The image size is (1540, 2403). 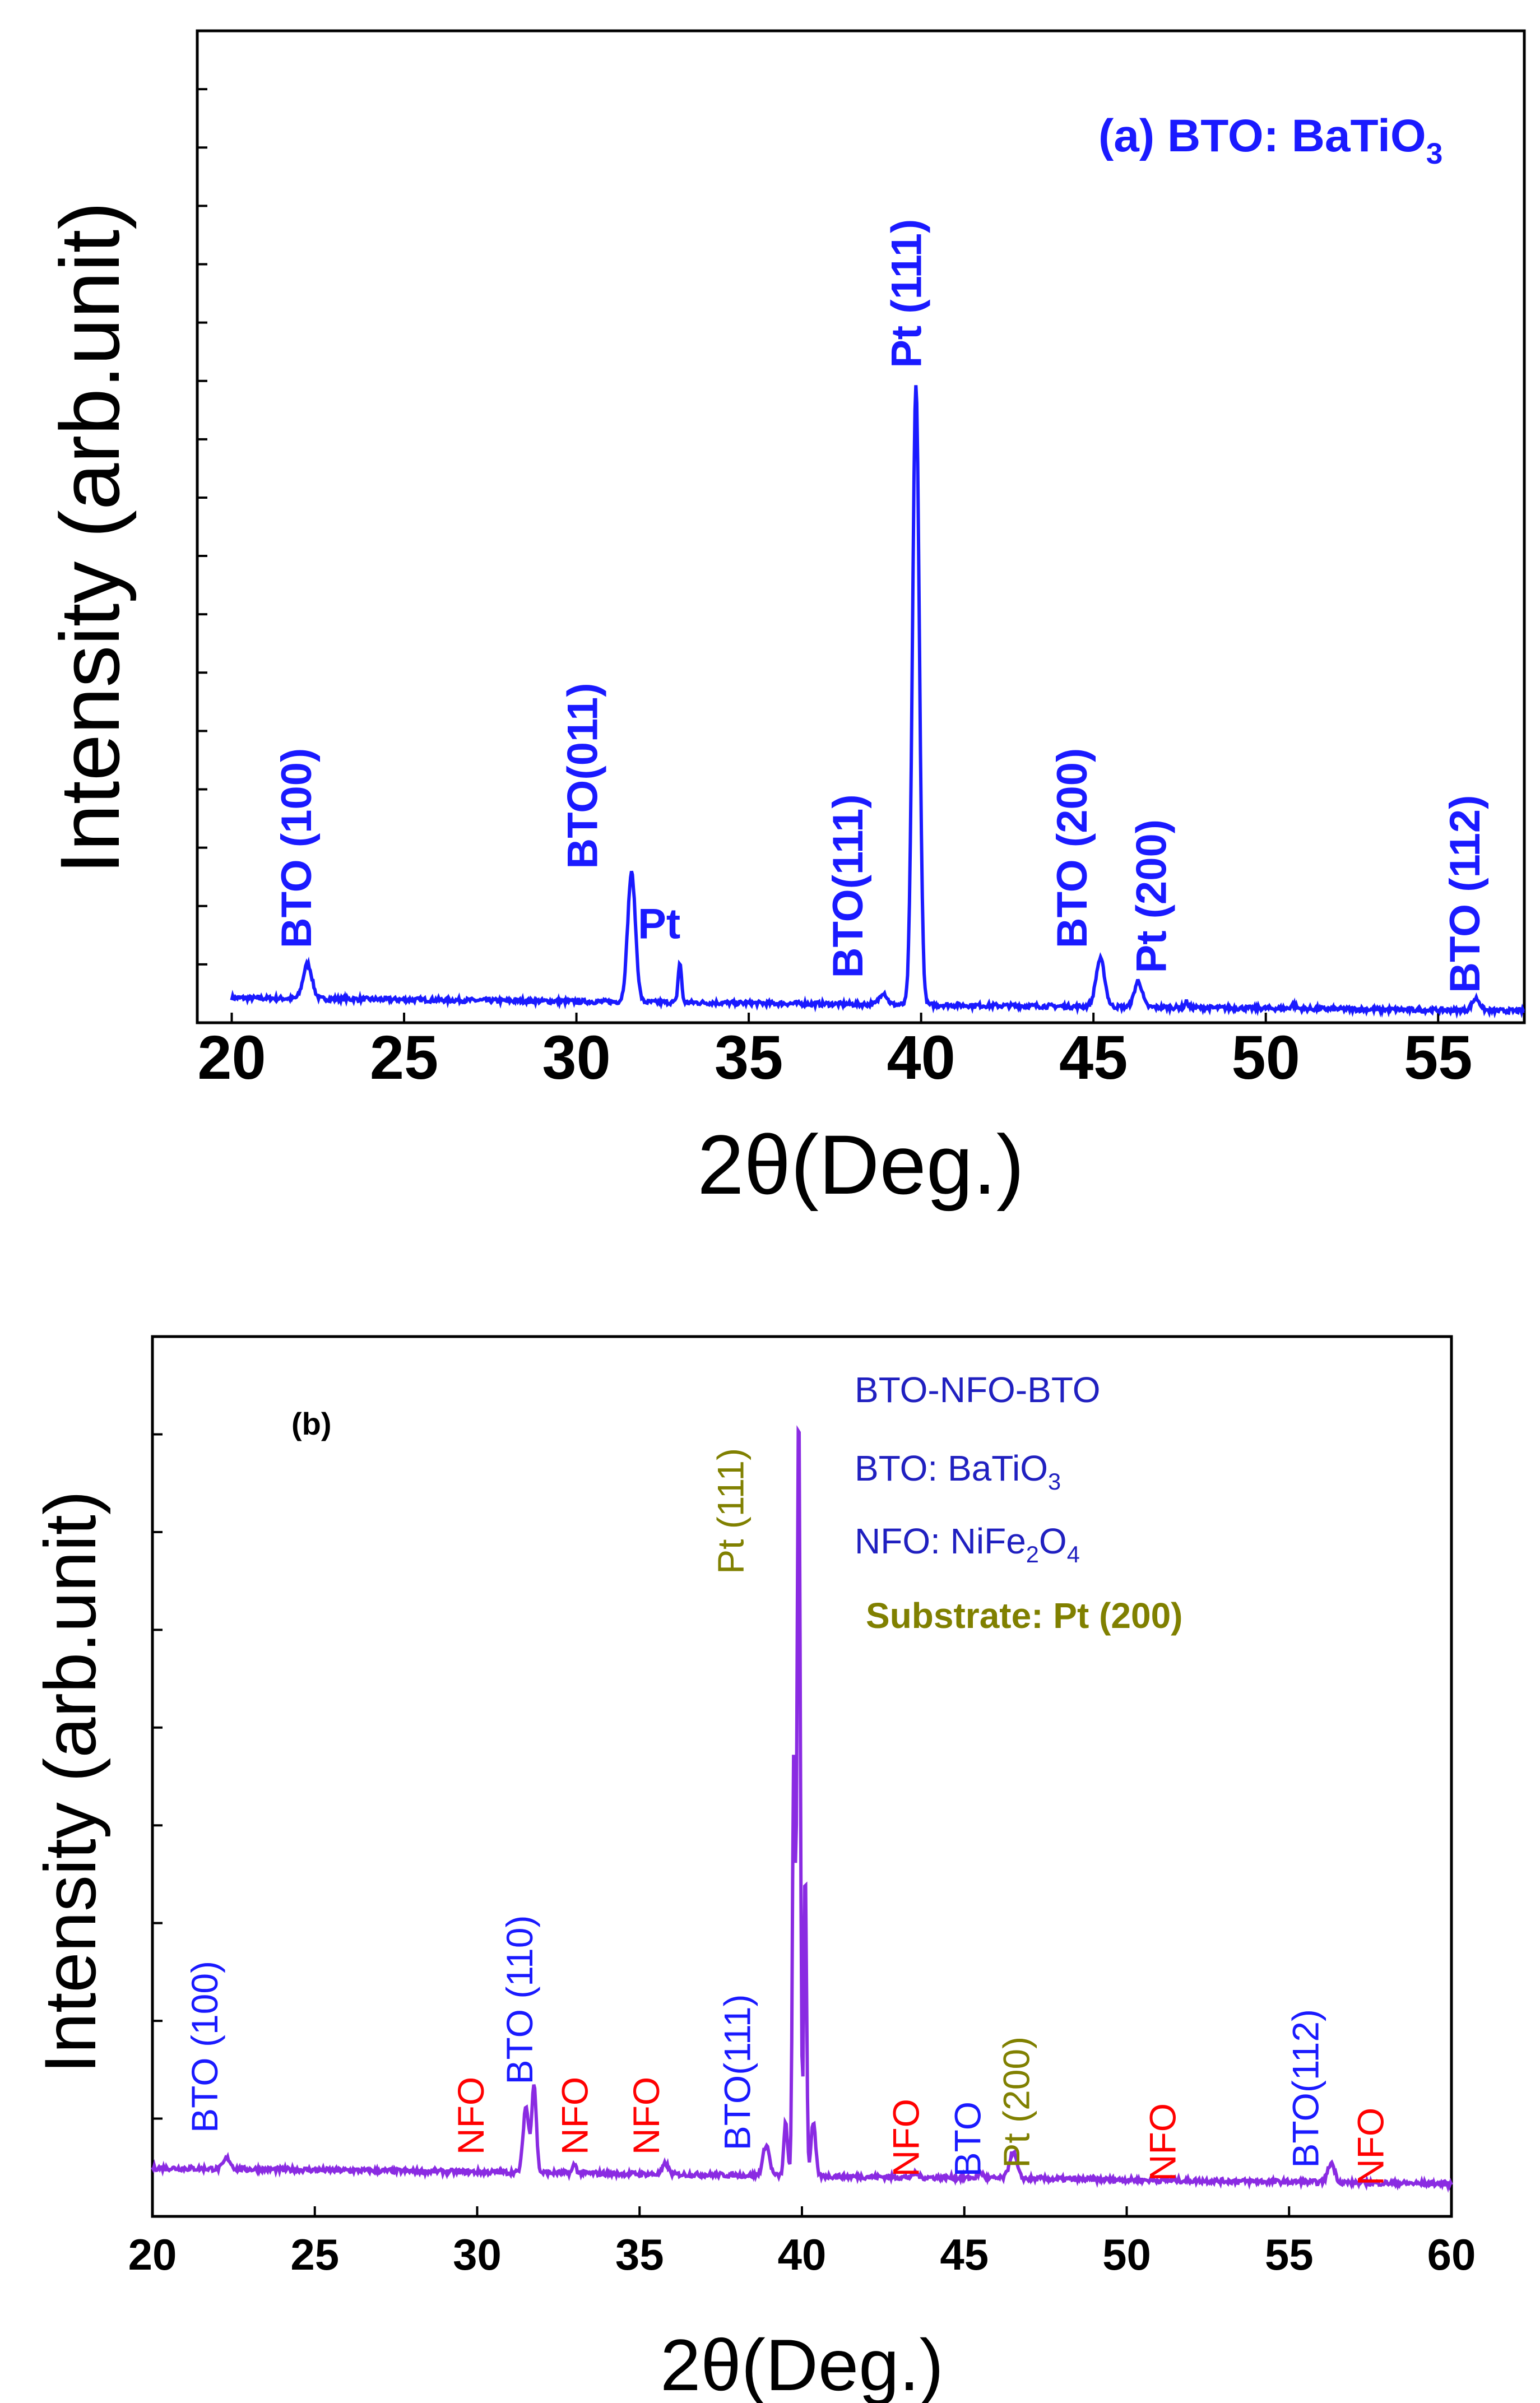 What do you see at coordinates (1435, 153) in the screenshot?
I see `panel-a-title-subscript: 3` at bounding box center [1435, 153].